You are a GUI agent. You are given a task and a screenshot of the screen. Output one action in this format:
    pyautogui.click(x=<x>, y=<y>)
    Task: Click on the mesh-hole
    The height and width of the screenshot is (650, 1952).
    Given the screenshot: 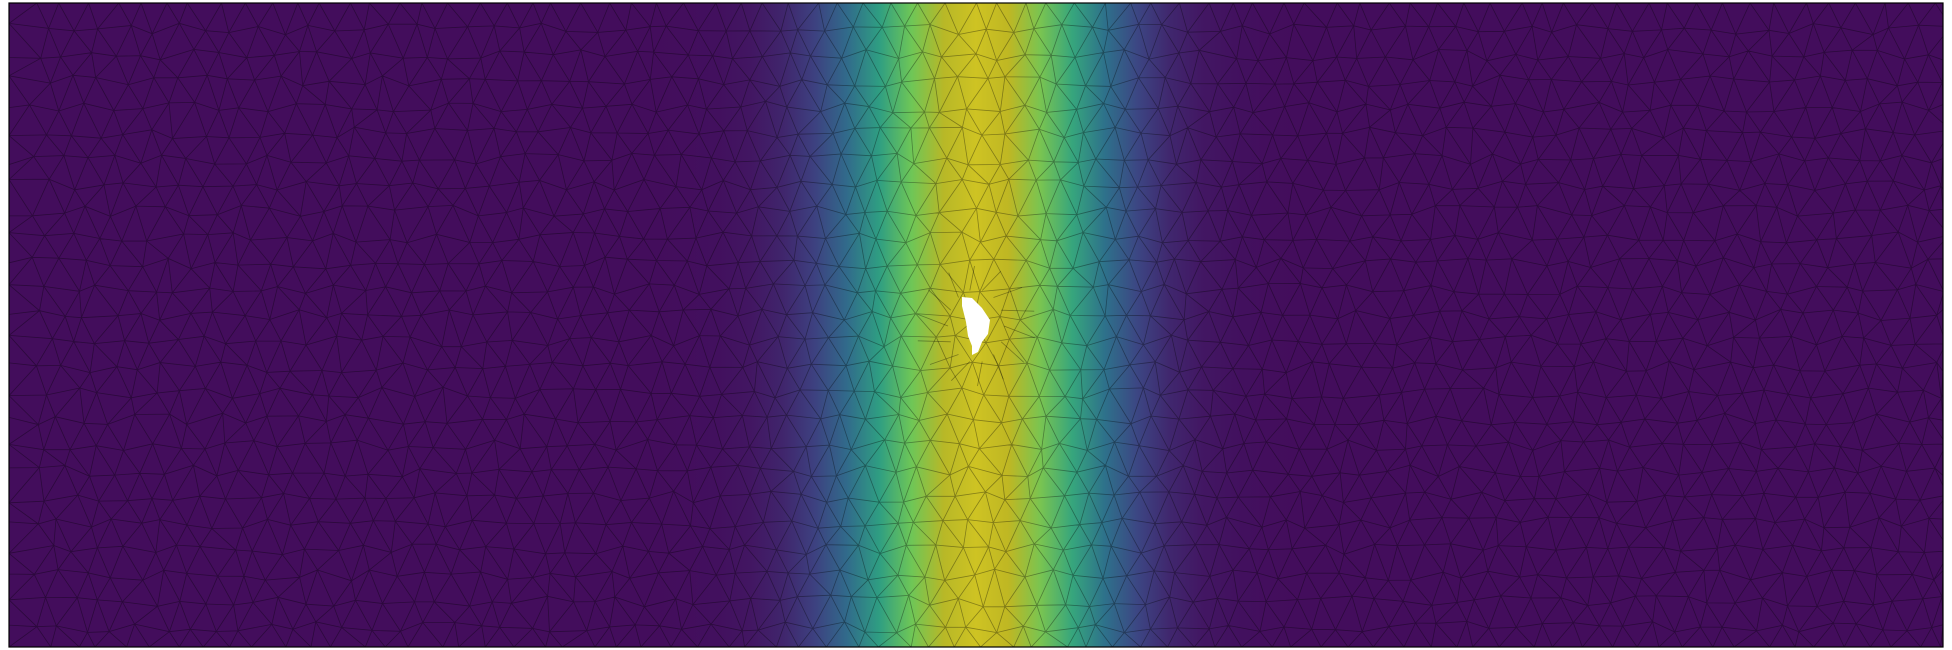 What is the action you would take?
    pyautogui.click(x=976, y=326)
    